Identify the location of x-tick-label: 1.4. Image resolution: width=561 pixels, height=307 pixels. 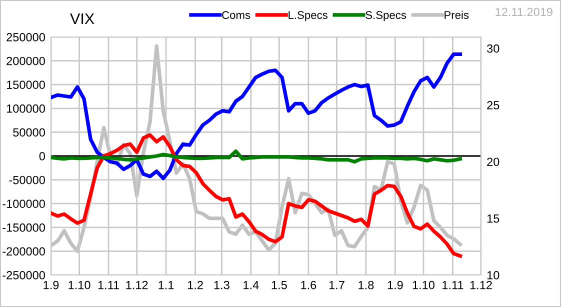
(251, 285).